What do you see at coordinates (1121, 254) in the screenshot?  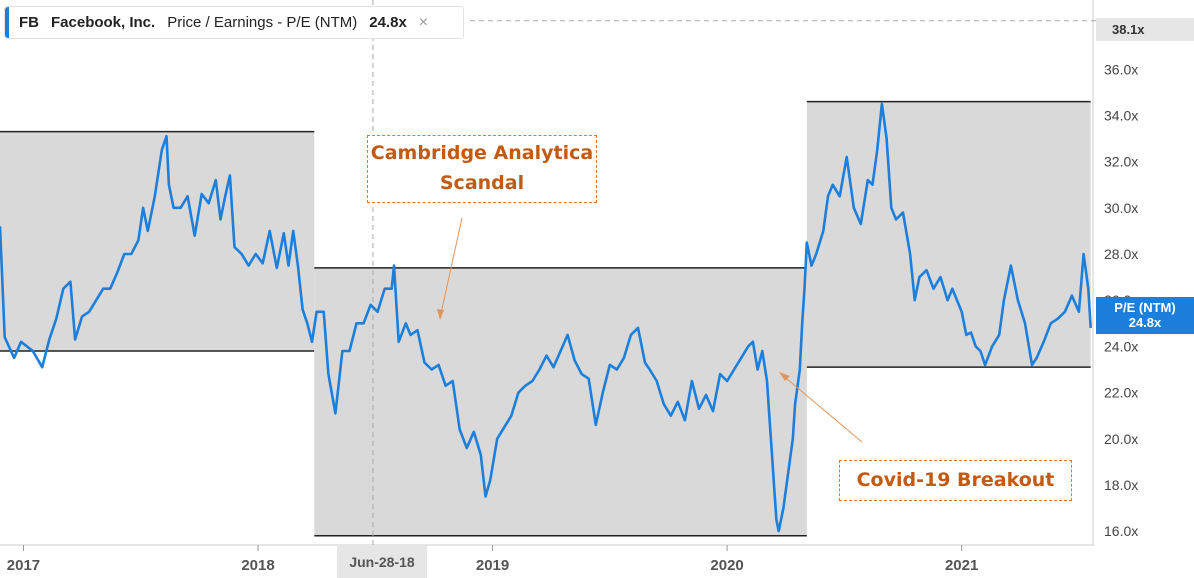 I see `y-tick-label: 28.0x` at bounding box center [1121, 254].